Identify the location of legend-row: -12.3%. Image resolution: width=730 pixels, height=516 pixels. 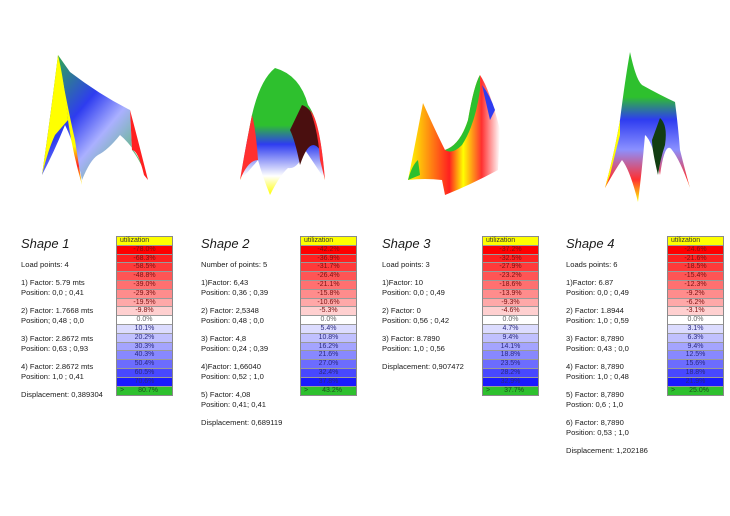
(695, 285).